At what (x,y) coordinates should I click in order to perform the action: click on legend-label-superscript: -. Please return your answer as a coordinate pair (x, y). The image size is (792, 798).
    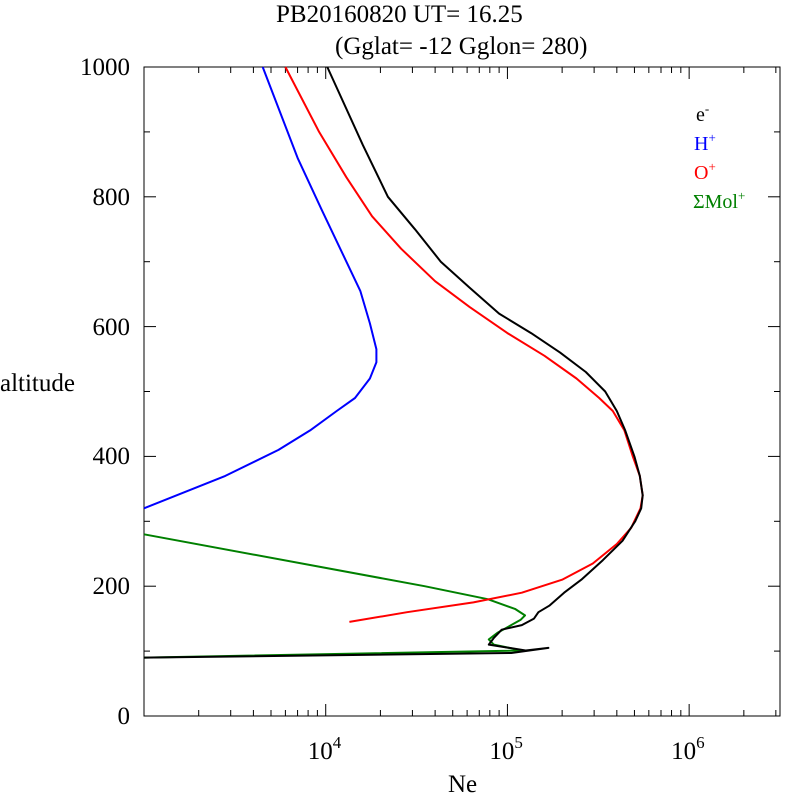
    Looking at the image, I should click on (707, 108).